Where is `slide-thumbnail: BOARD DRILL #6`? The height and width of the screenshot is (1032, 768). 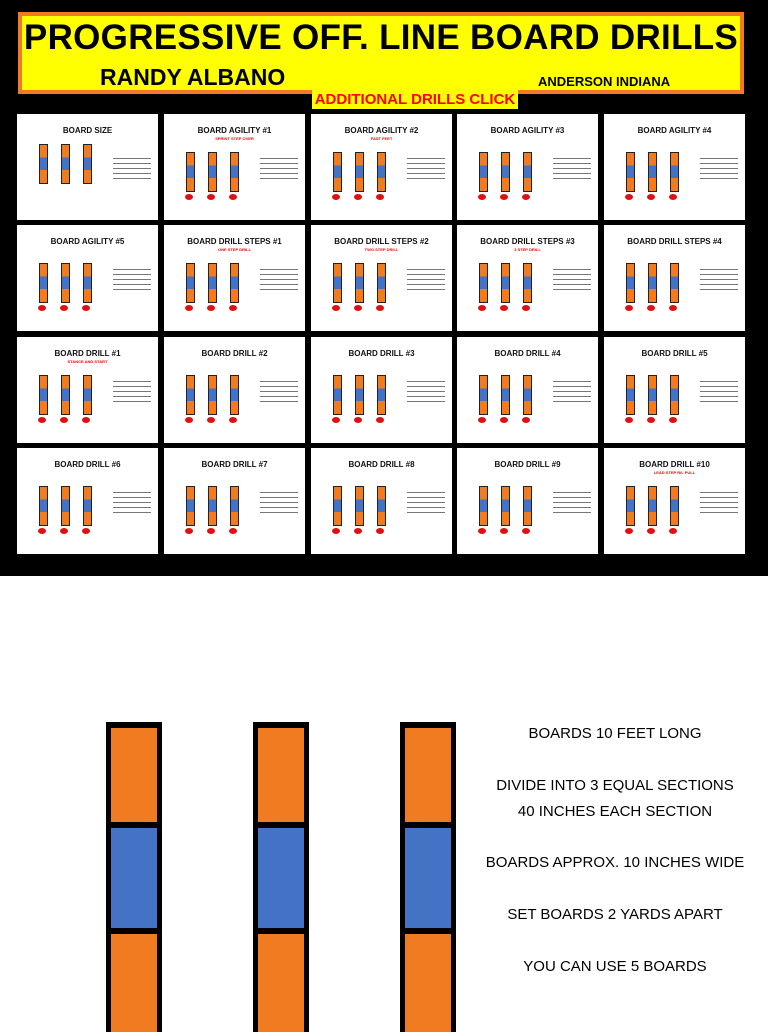
slide-thumbnail: BOARD DRILL #6 is located at coordinates (87, 501).